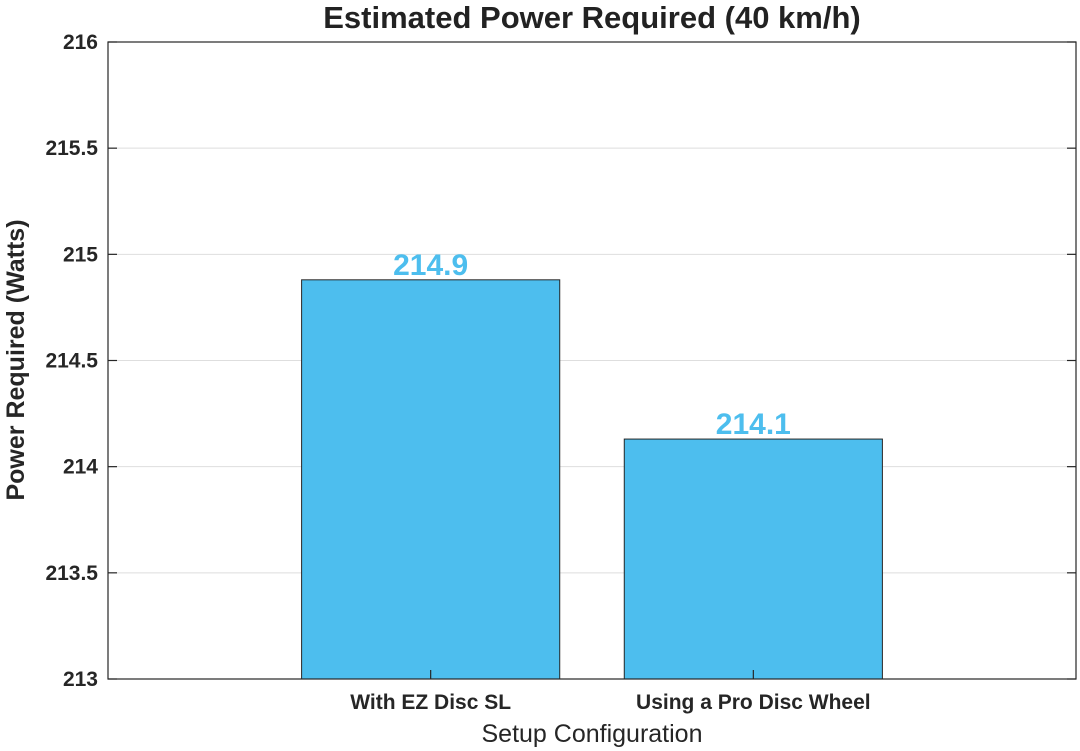 The height and width of the screenshot is (751, 1080). I want to click on chart-title: Estimated Power Required (40 km/h), so click(591, 17).